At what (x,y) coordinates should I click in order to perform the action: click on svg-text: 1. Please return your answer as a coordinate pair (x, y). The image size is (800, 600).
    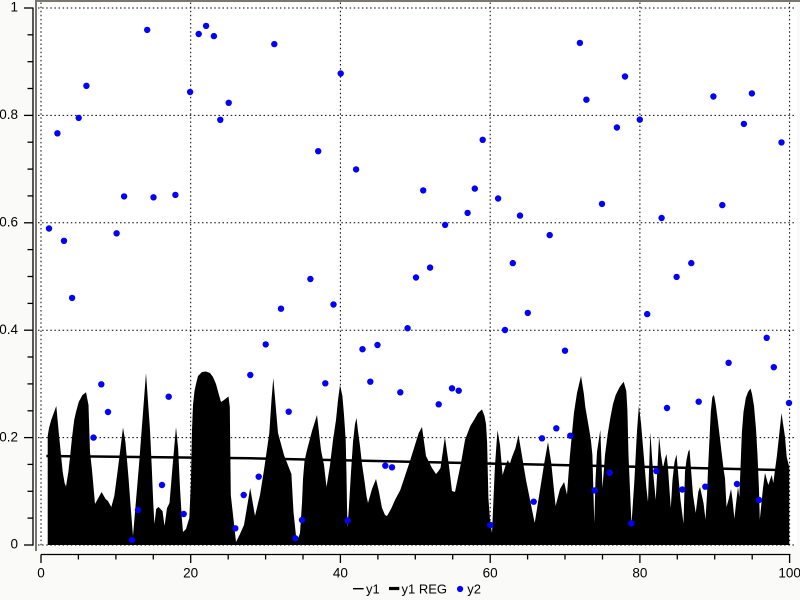
    Looking at the image, I should click on (14, 7).